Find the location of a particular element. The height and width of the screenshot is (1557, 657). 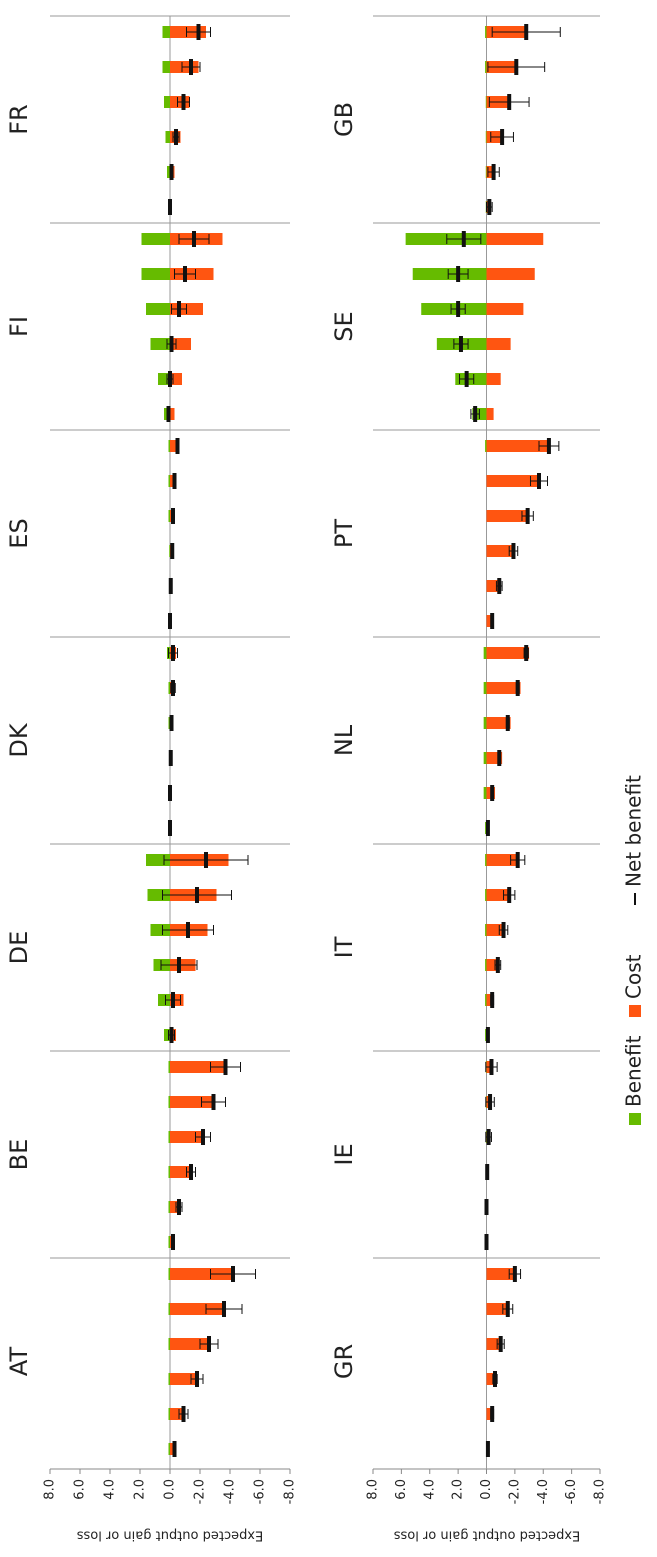

group-label: GR is located at coordinates (344, 1361).